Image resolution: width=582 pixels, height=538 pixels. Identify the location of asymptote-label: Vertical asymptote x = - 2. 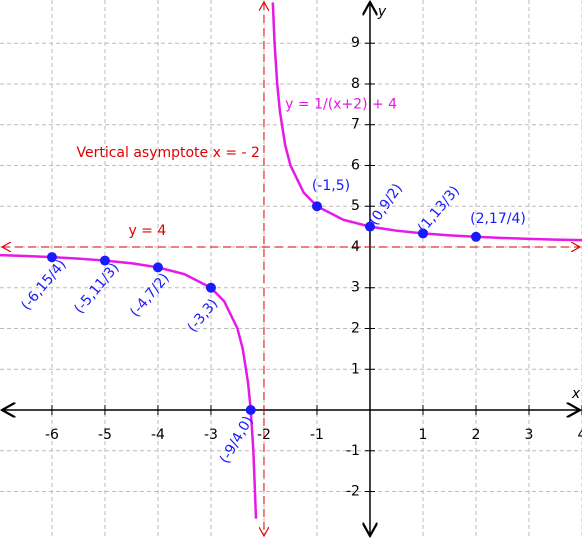
(167, 153).